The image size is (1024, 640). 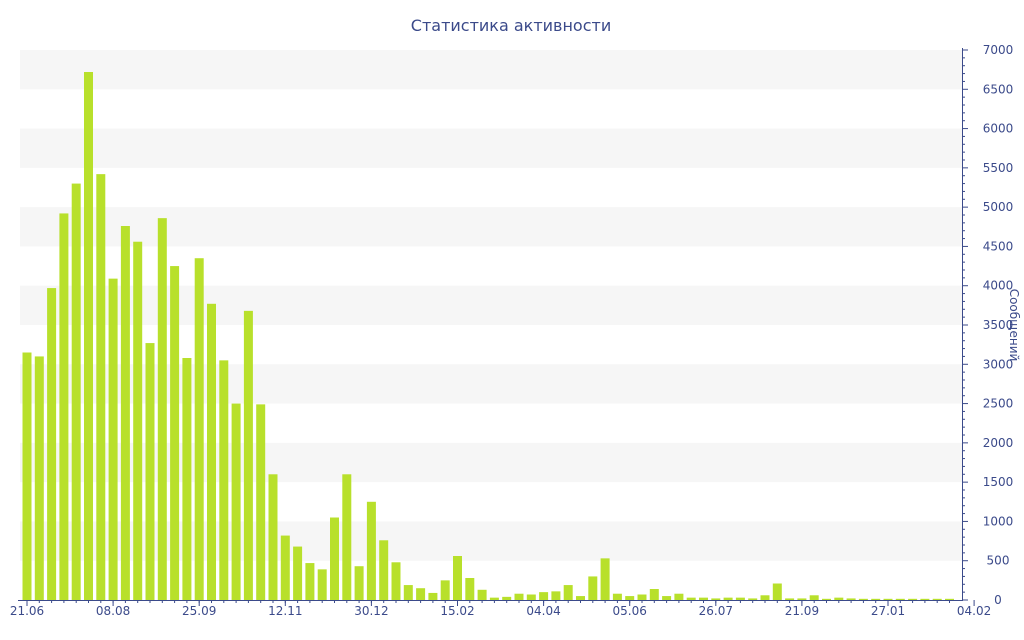 What do you see at coordinates (998, 561) in the screenshot?
I see `y-tick-label: 500` at bounding box center [998, 561].